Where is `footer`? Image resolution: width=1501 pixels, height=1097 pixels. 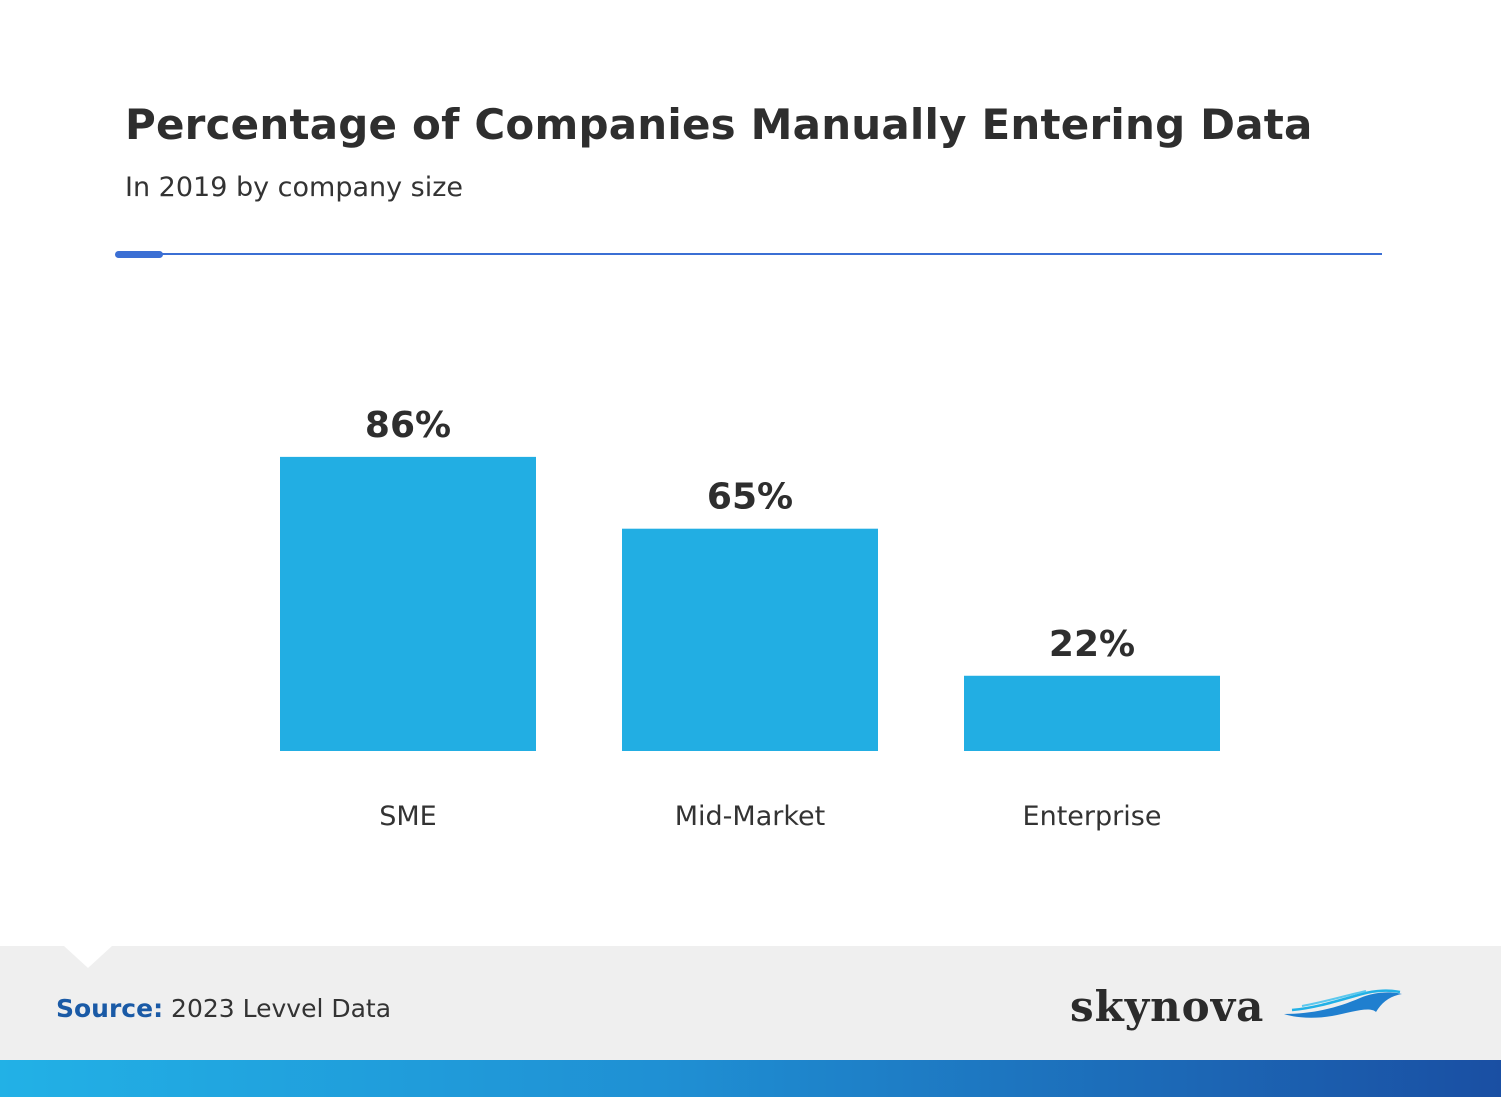
footer is located at coordinates (750, 1003).